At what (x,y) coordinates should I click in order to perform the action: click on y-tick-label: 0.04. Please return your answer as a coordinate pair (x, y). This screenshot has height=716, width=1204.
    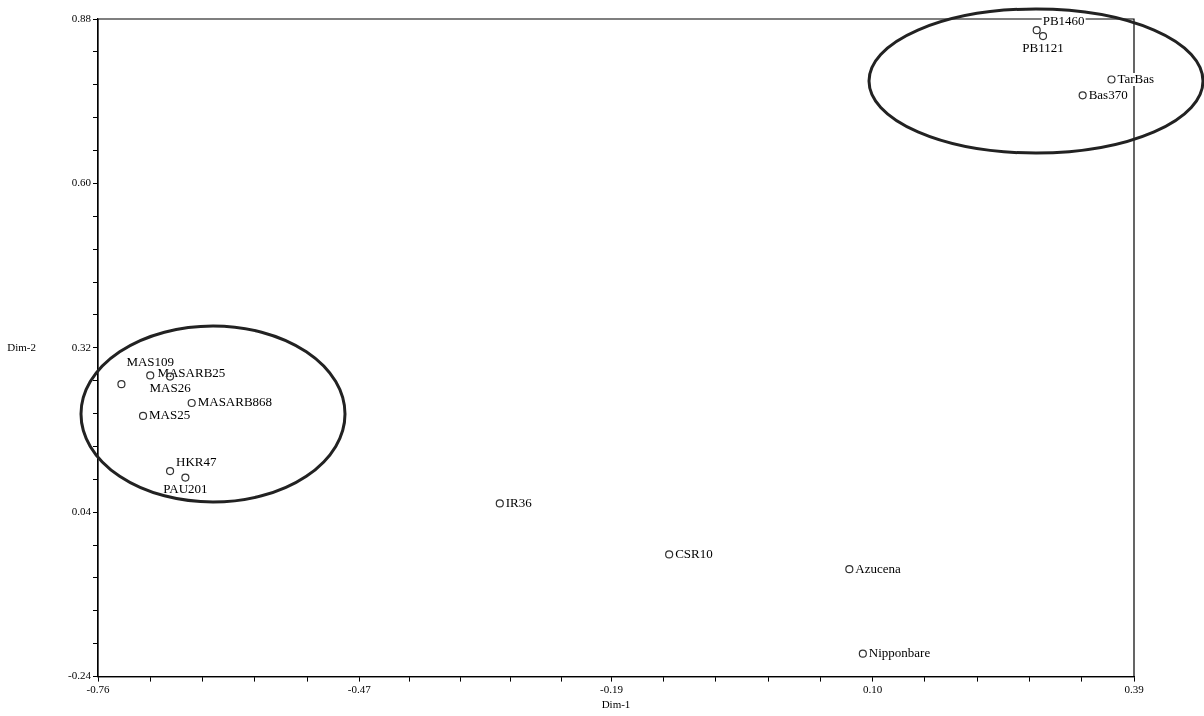
    Looking at the image, I should click on (81, 511).